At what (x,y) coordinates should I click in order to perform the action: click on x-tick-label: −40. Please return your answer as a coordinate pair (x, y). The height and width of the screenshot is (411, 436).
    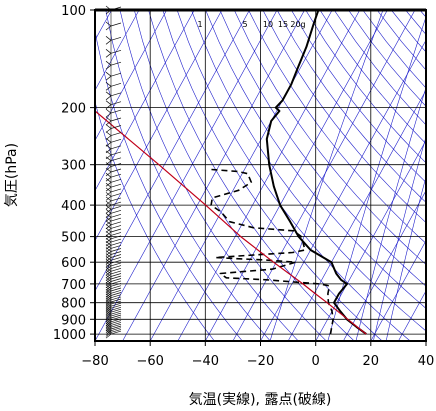
    Looking at the image, I should click on (205, 361).